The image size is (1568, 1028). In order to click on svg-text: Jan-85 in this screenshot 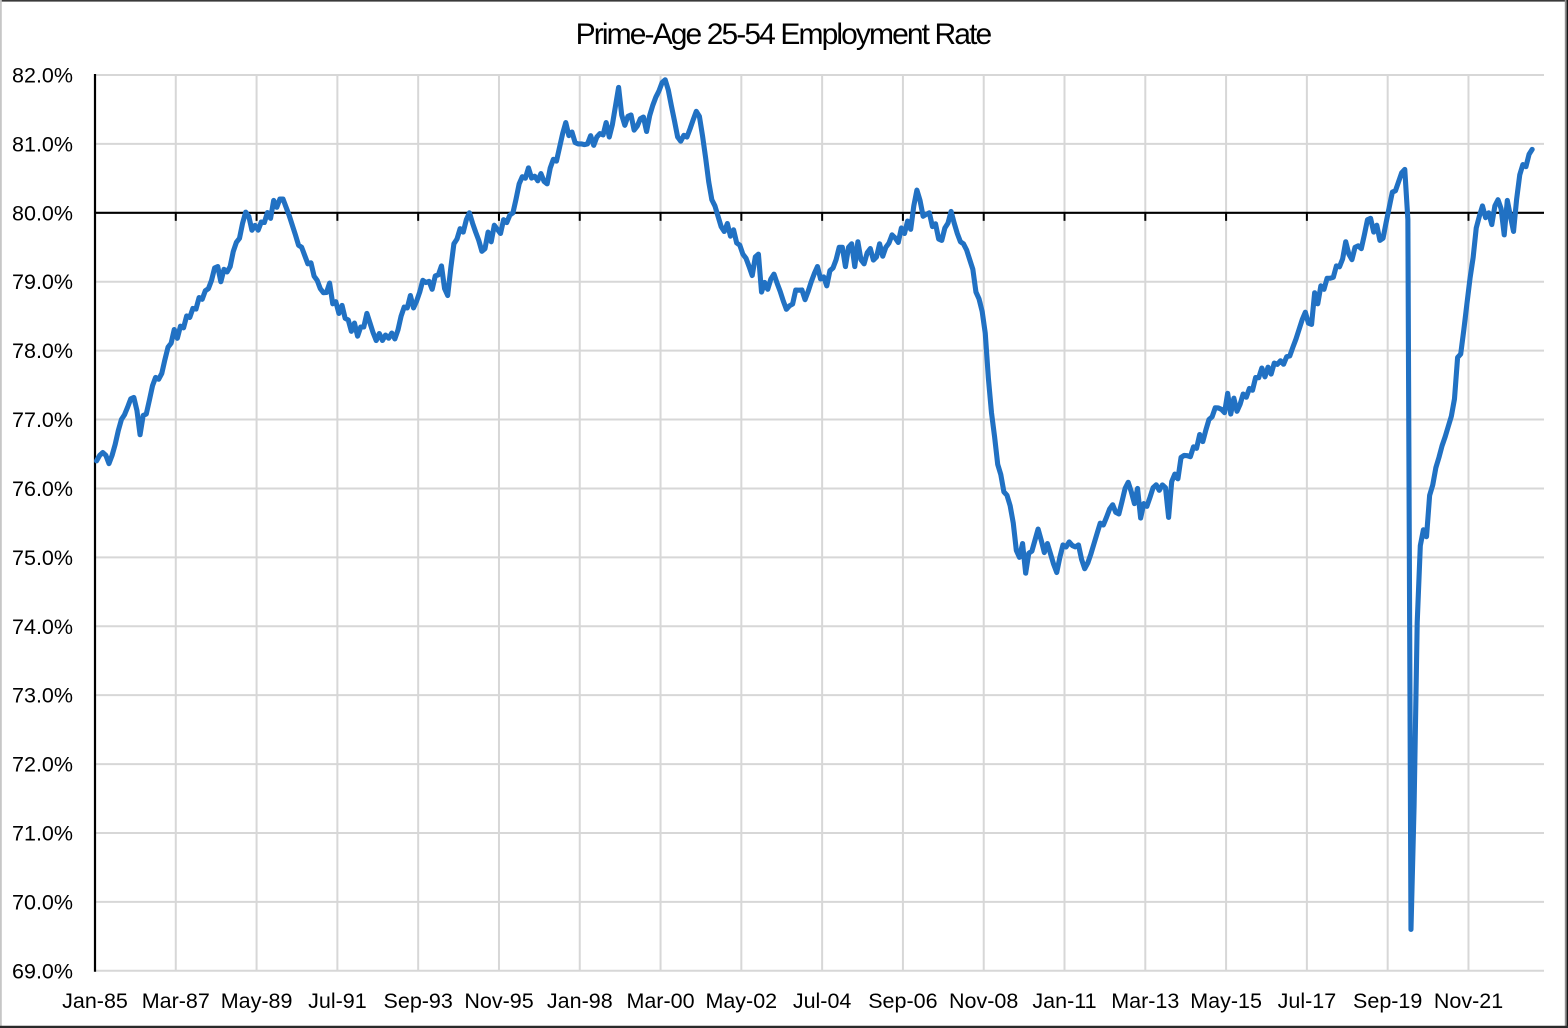, I will do `click(95, 1001)`.